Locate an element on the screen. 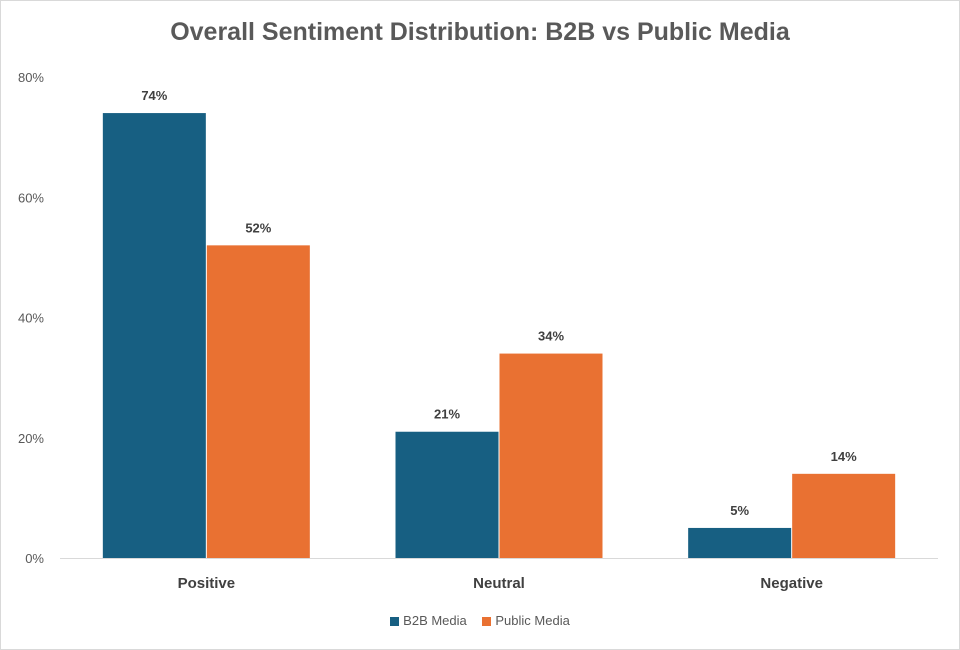 Image resolution: width=960 pixels, height=650 pixels. x-category-label: Negative is located at coordinates (791, 583).